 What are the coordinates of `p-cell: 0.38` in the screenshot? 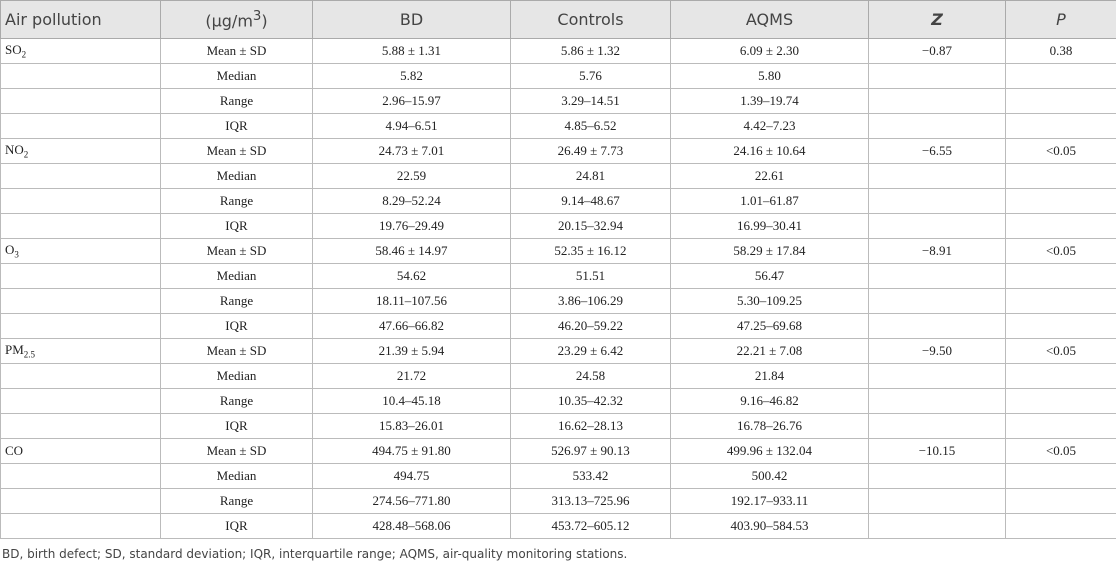 It's located at (1060, 51).